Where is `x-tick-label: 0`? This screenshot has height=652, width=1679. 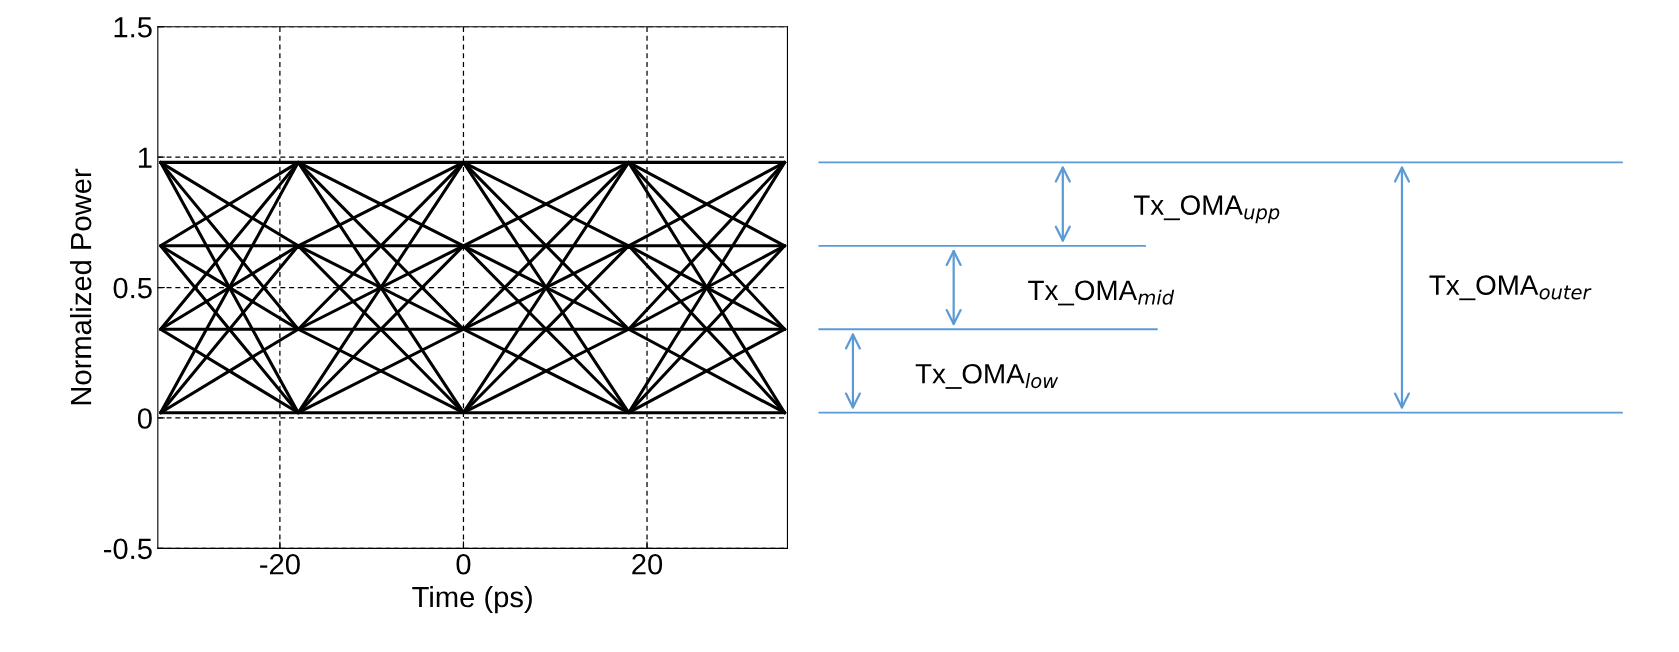 x-tick-label: 0 is located at coordinates (463, 564).